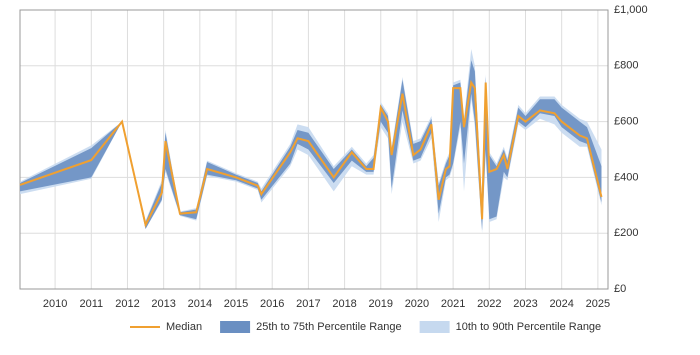  I want to click on x-tick-label: 2012, so click(127, 304).